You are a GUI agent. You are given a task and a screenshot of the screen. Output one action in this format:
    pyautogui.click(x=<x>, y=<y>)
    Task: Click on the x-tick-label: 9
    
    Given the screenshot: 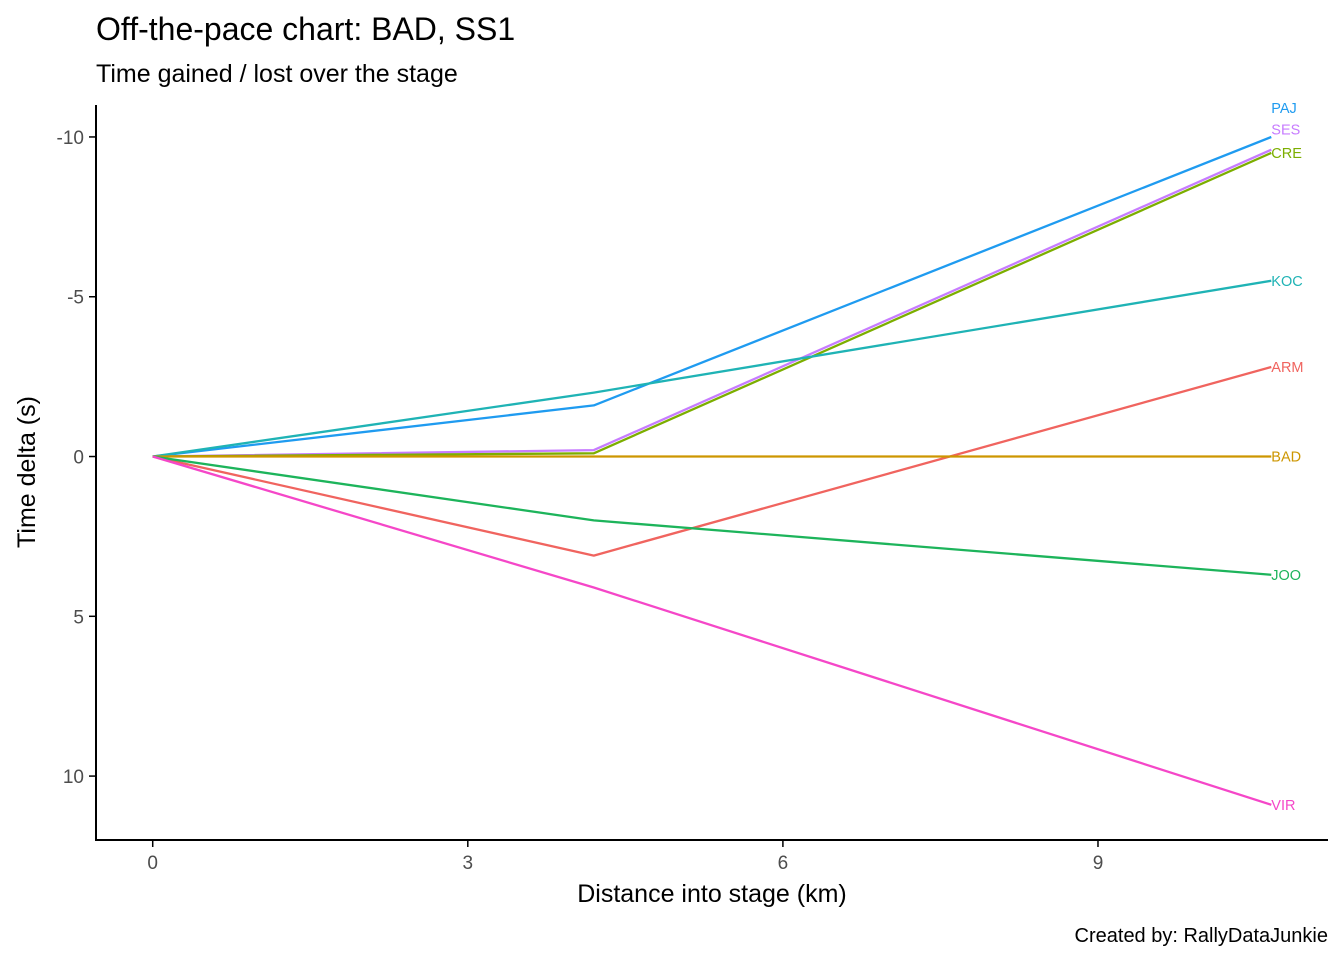 What is the action you would take?
    pyautogui.click(x=1098, y=863)
    